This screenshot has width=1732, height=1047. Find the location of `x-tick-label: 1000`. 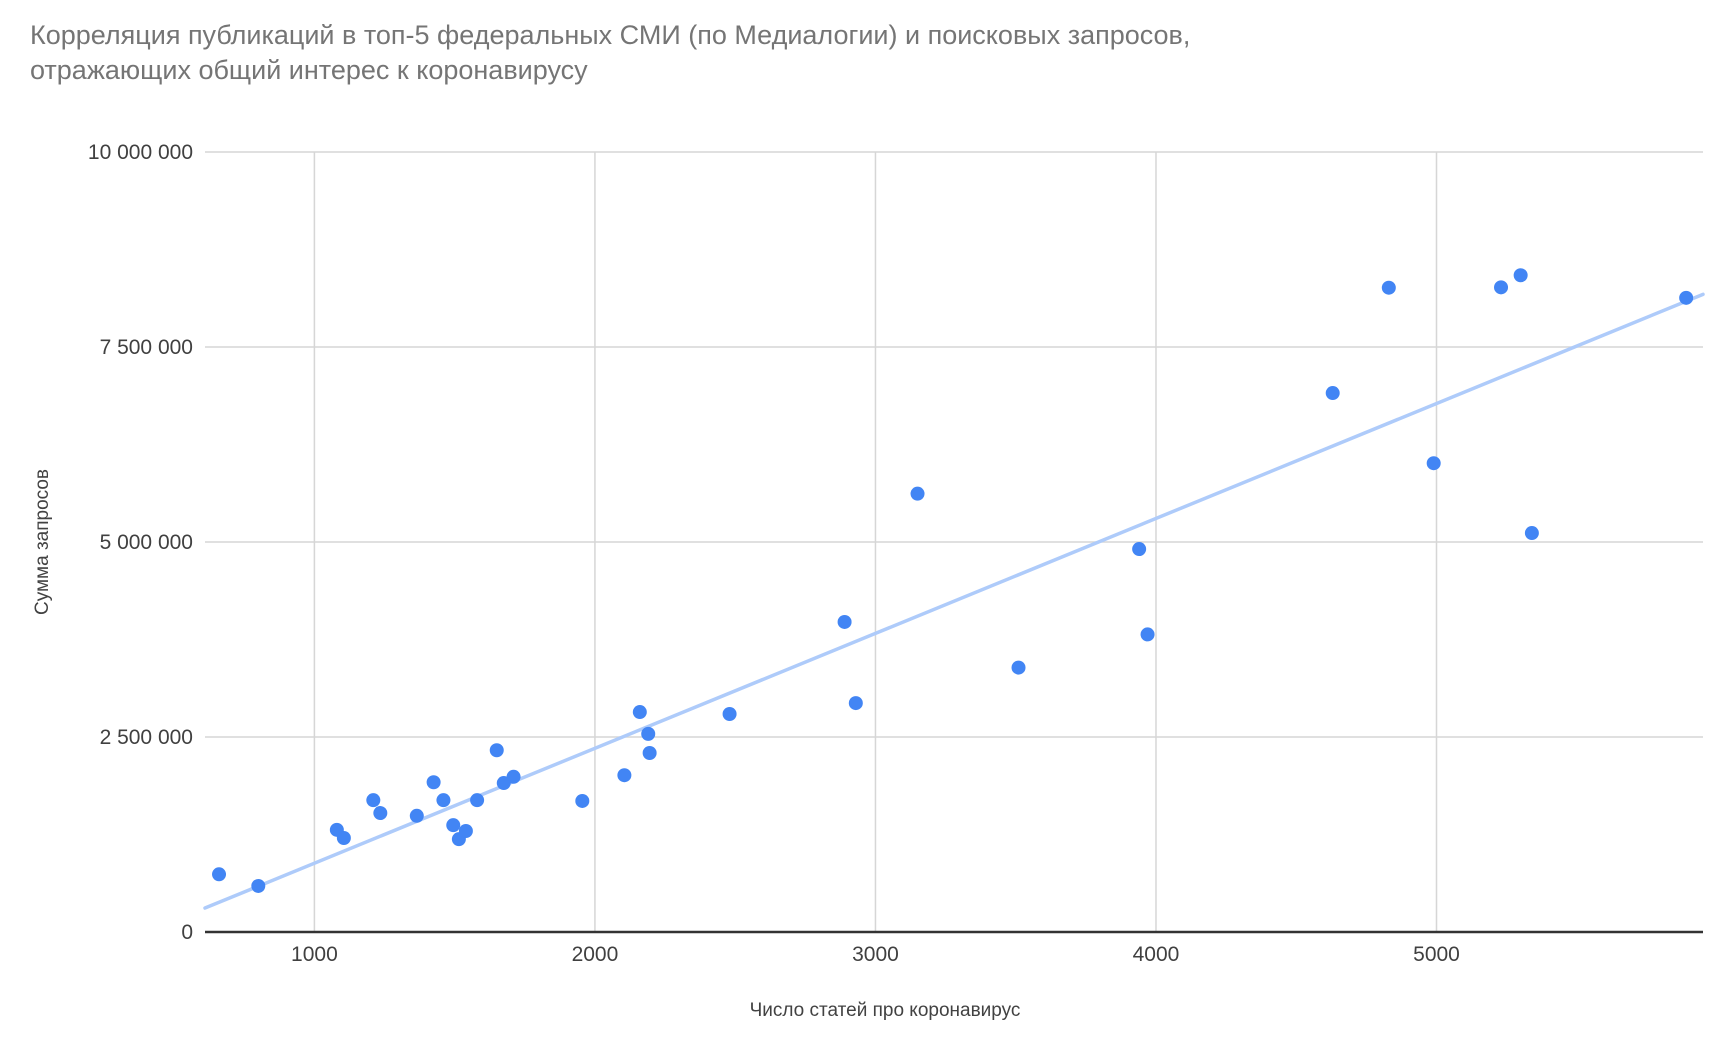

x-tick-label: 1000 is located at coordinates (314, 954).